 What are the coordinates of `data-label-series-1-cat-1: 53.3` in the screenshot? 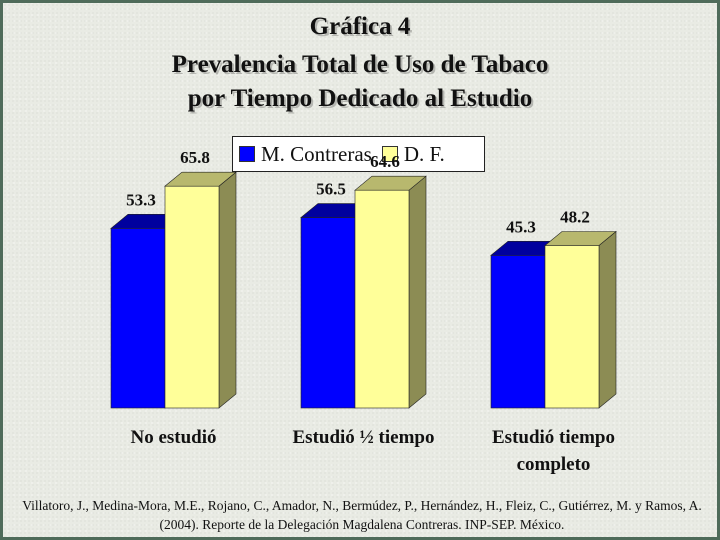 It's located at (141, 199).